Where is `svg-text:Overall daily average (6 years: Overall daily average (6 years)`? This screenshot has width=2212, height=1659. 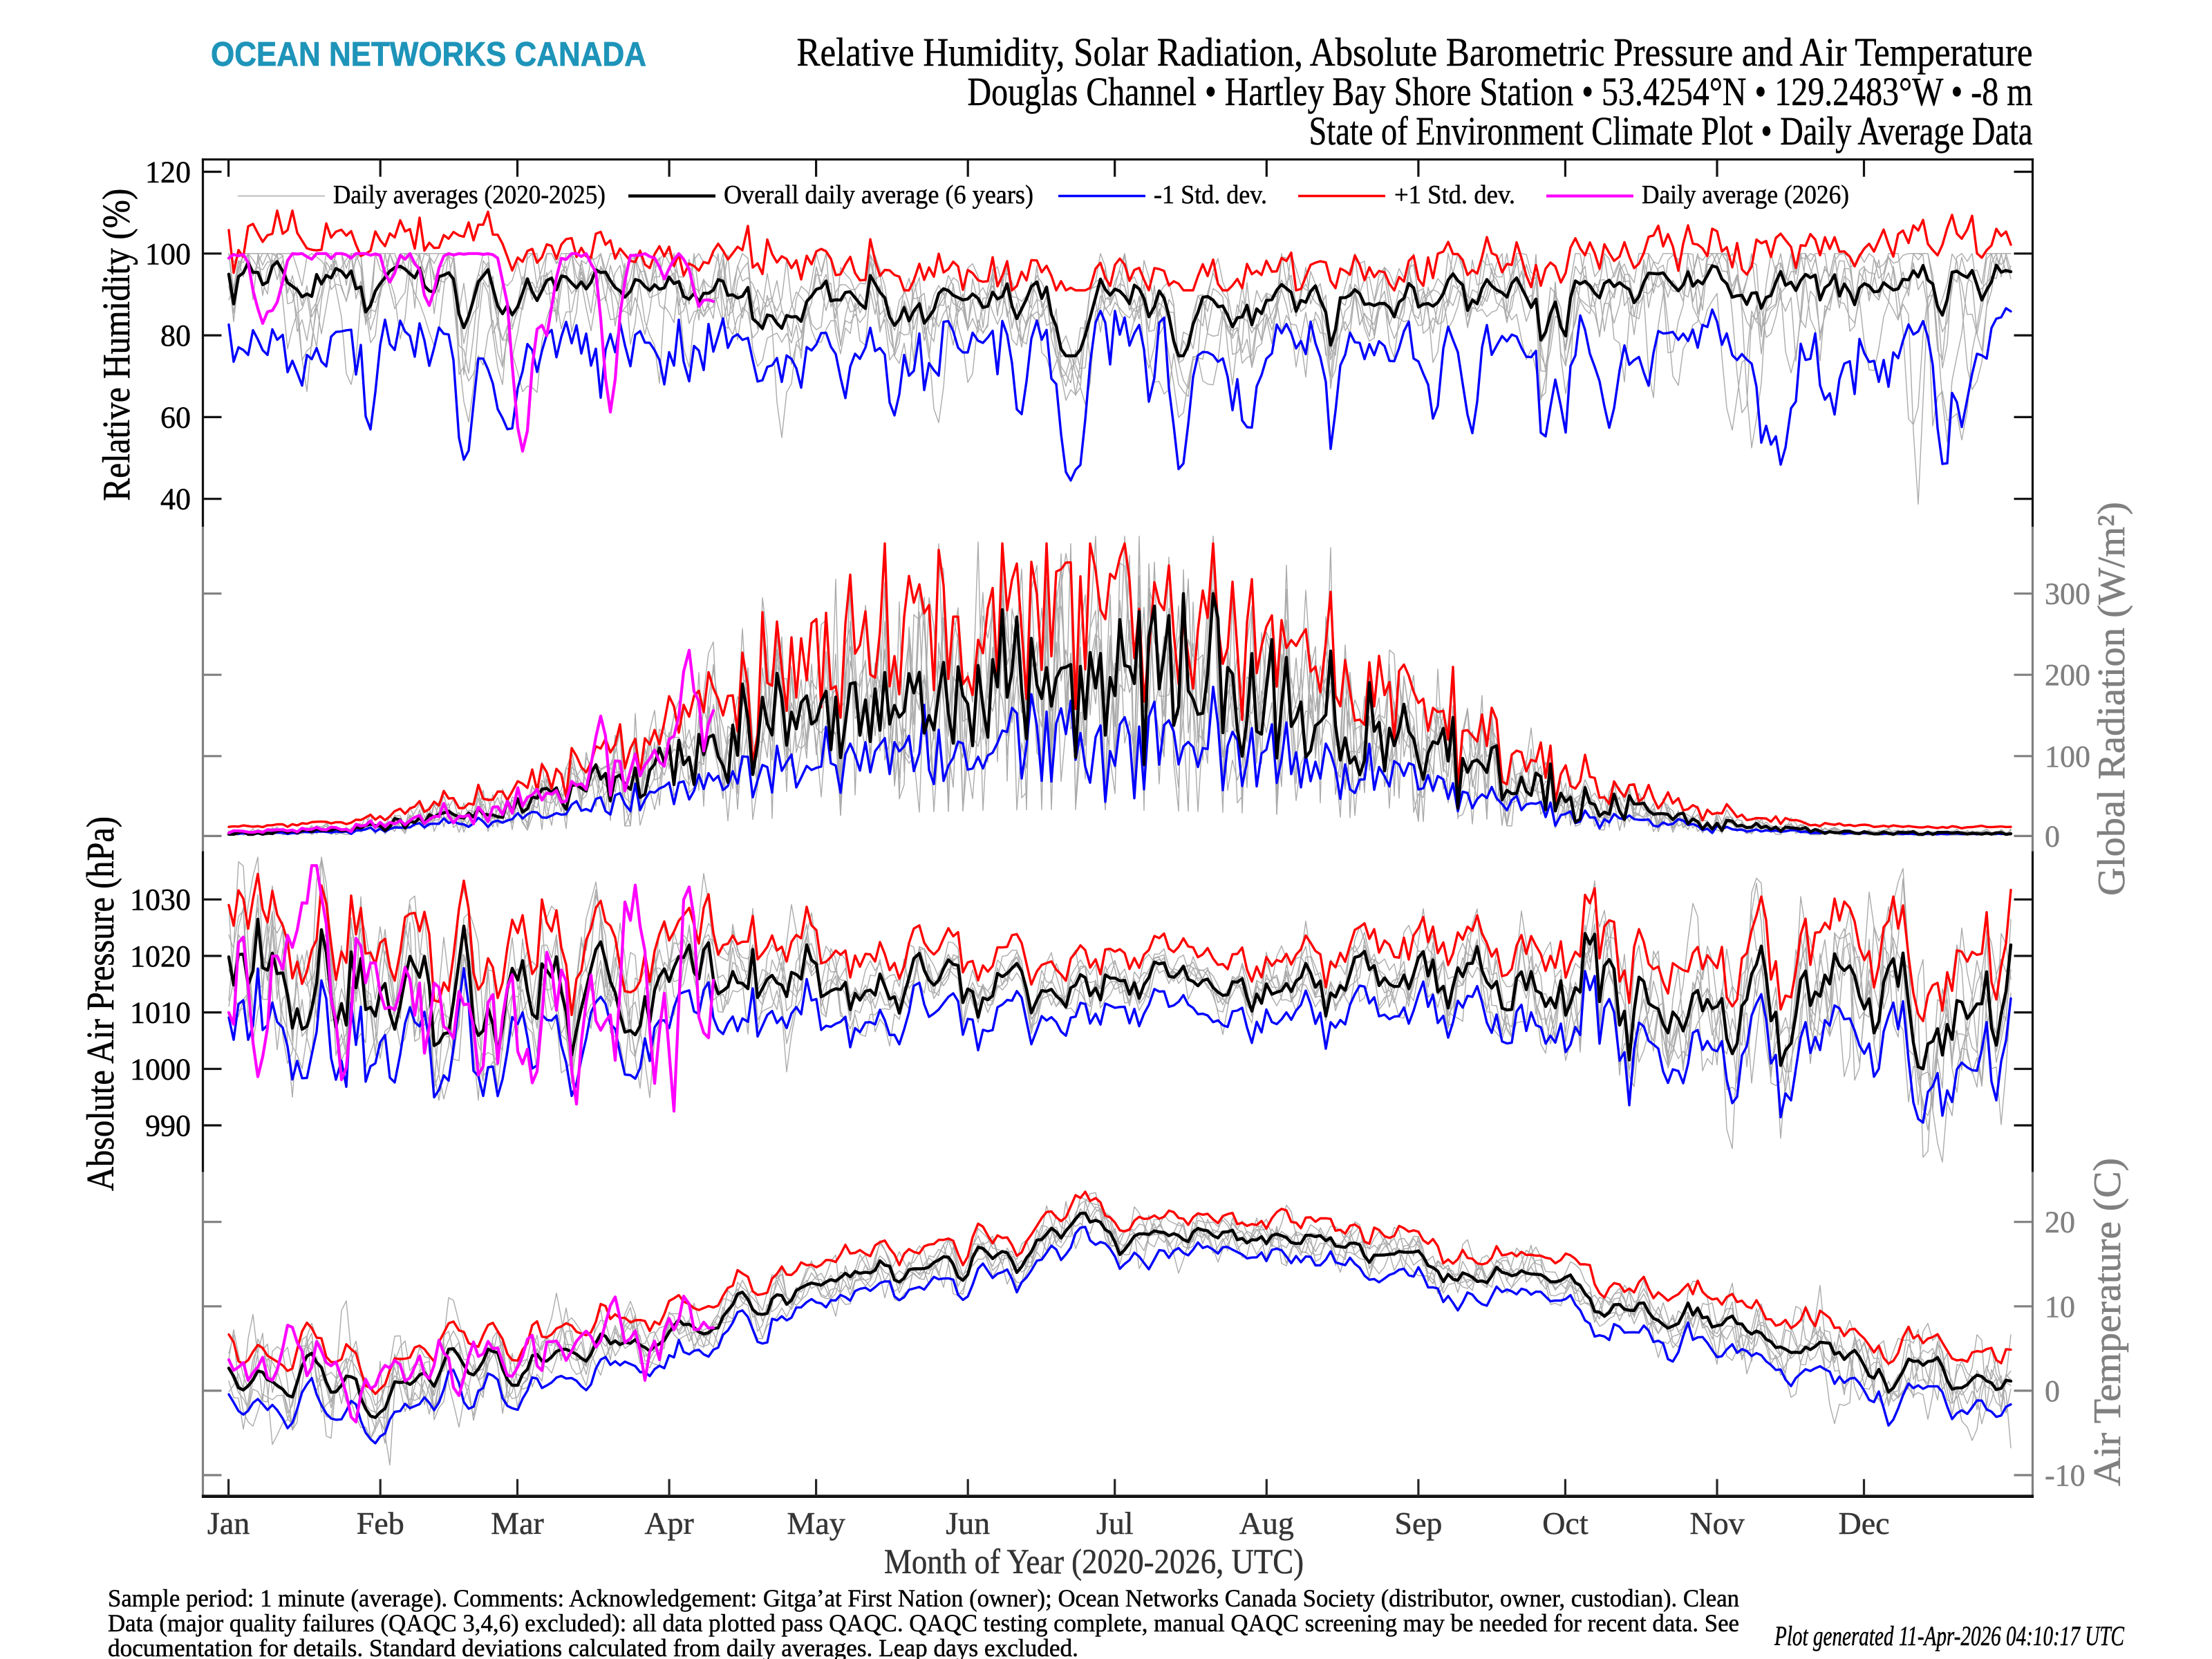
svg-text:Overall daily average (6 years: Overall daily average (6 years) is located at coordinates (878, 194).